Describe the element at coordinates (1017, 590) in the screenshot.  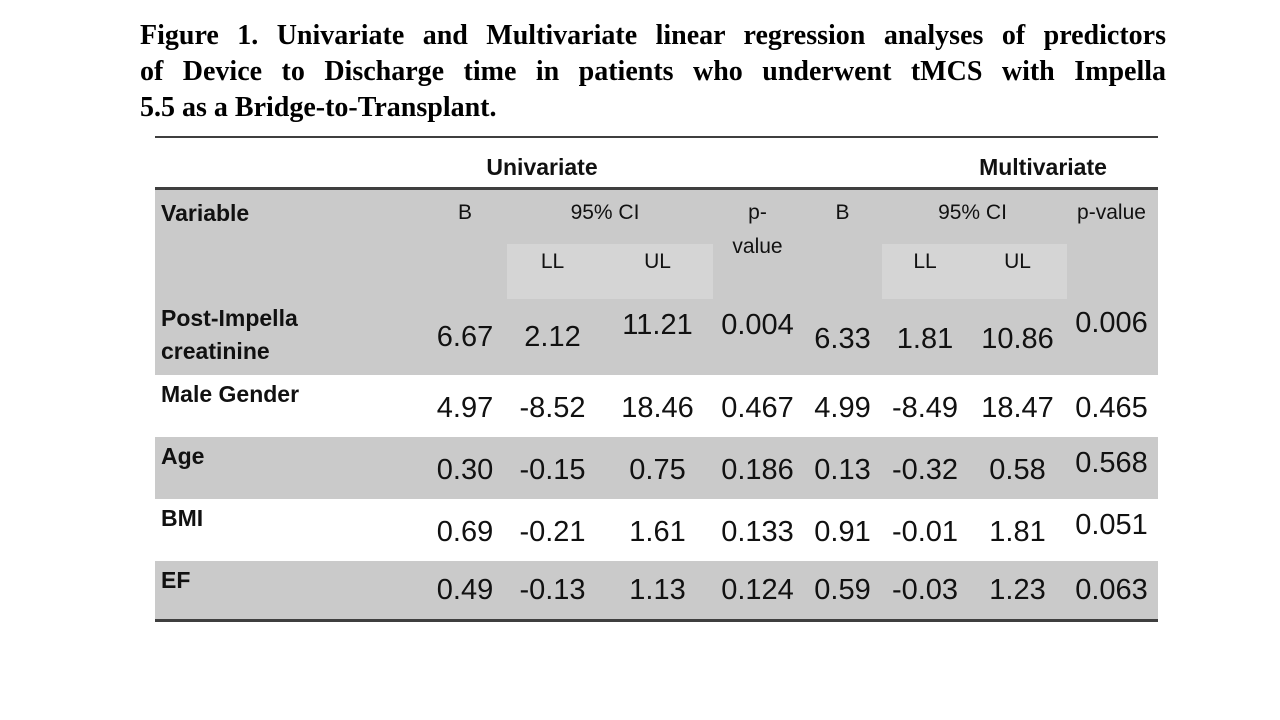
I see `cell-multi-ul: 1.23` at that location.